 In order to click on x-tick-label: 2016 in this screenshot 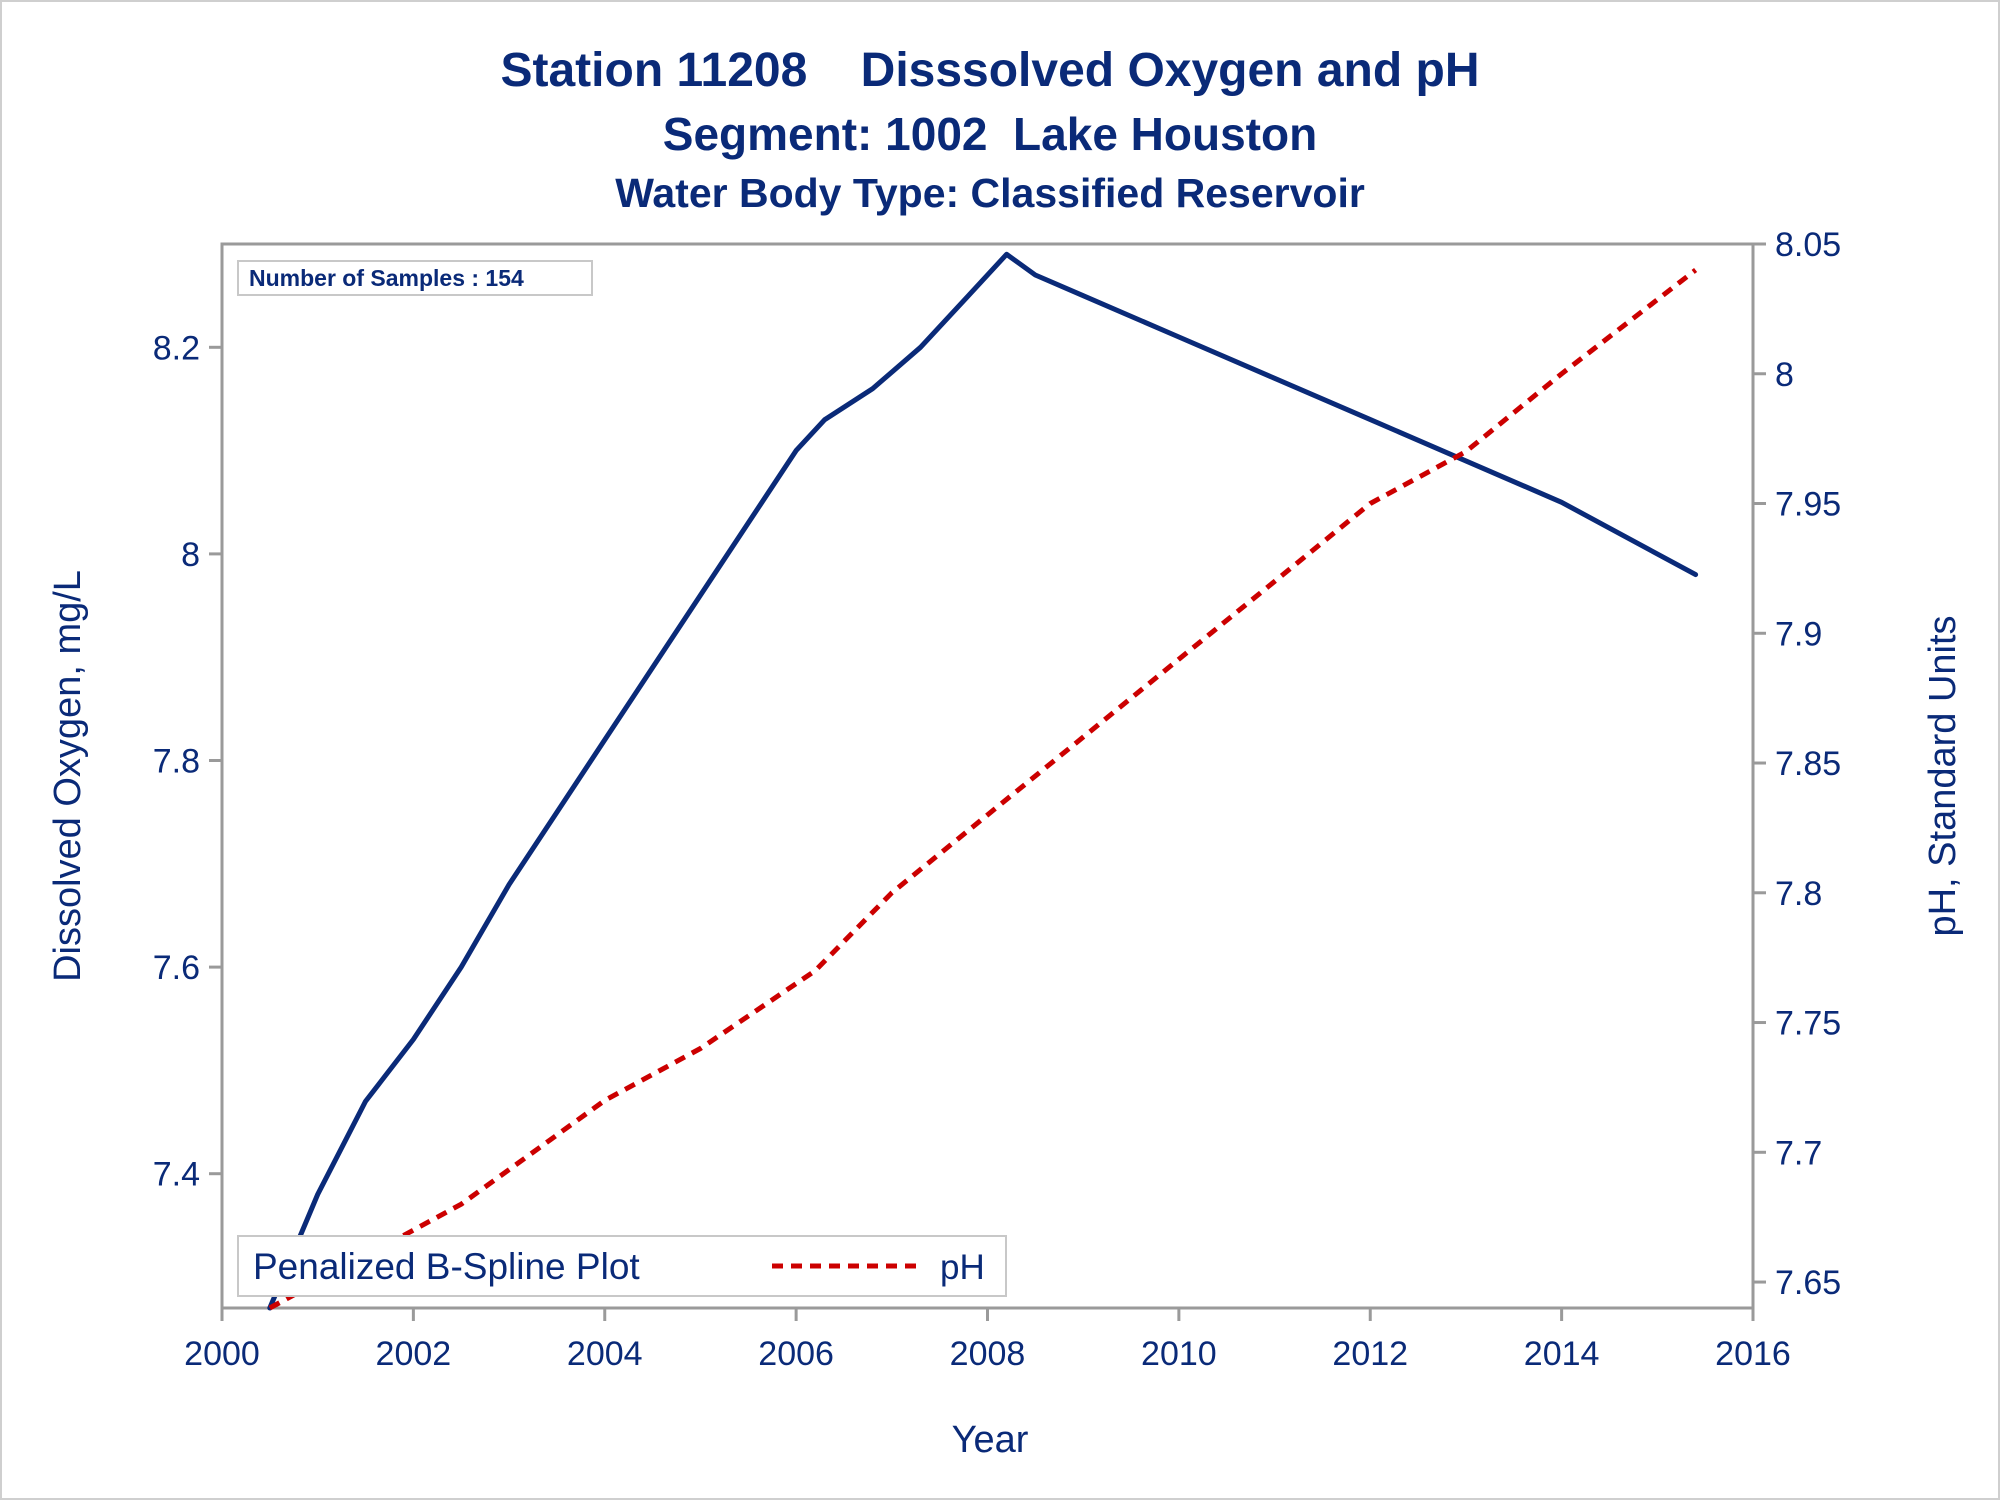, I will do `click(1753, 1354)`.